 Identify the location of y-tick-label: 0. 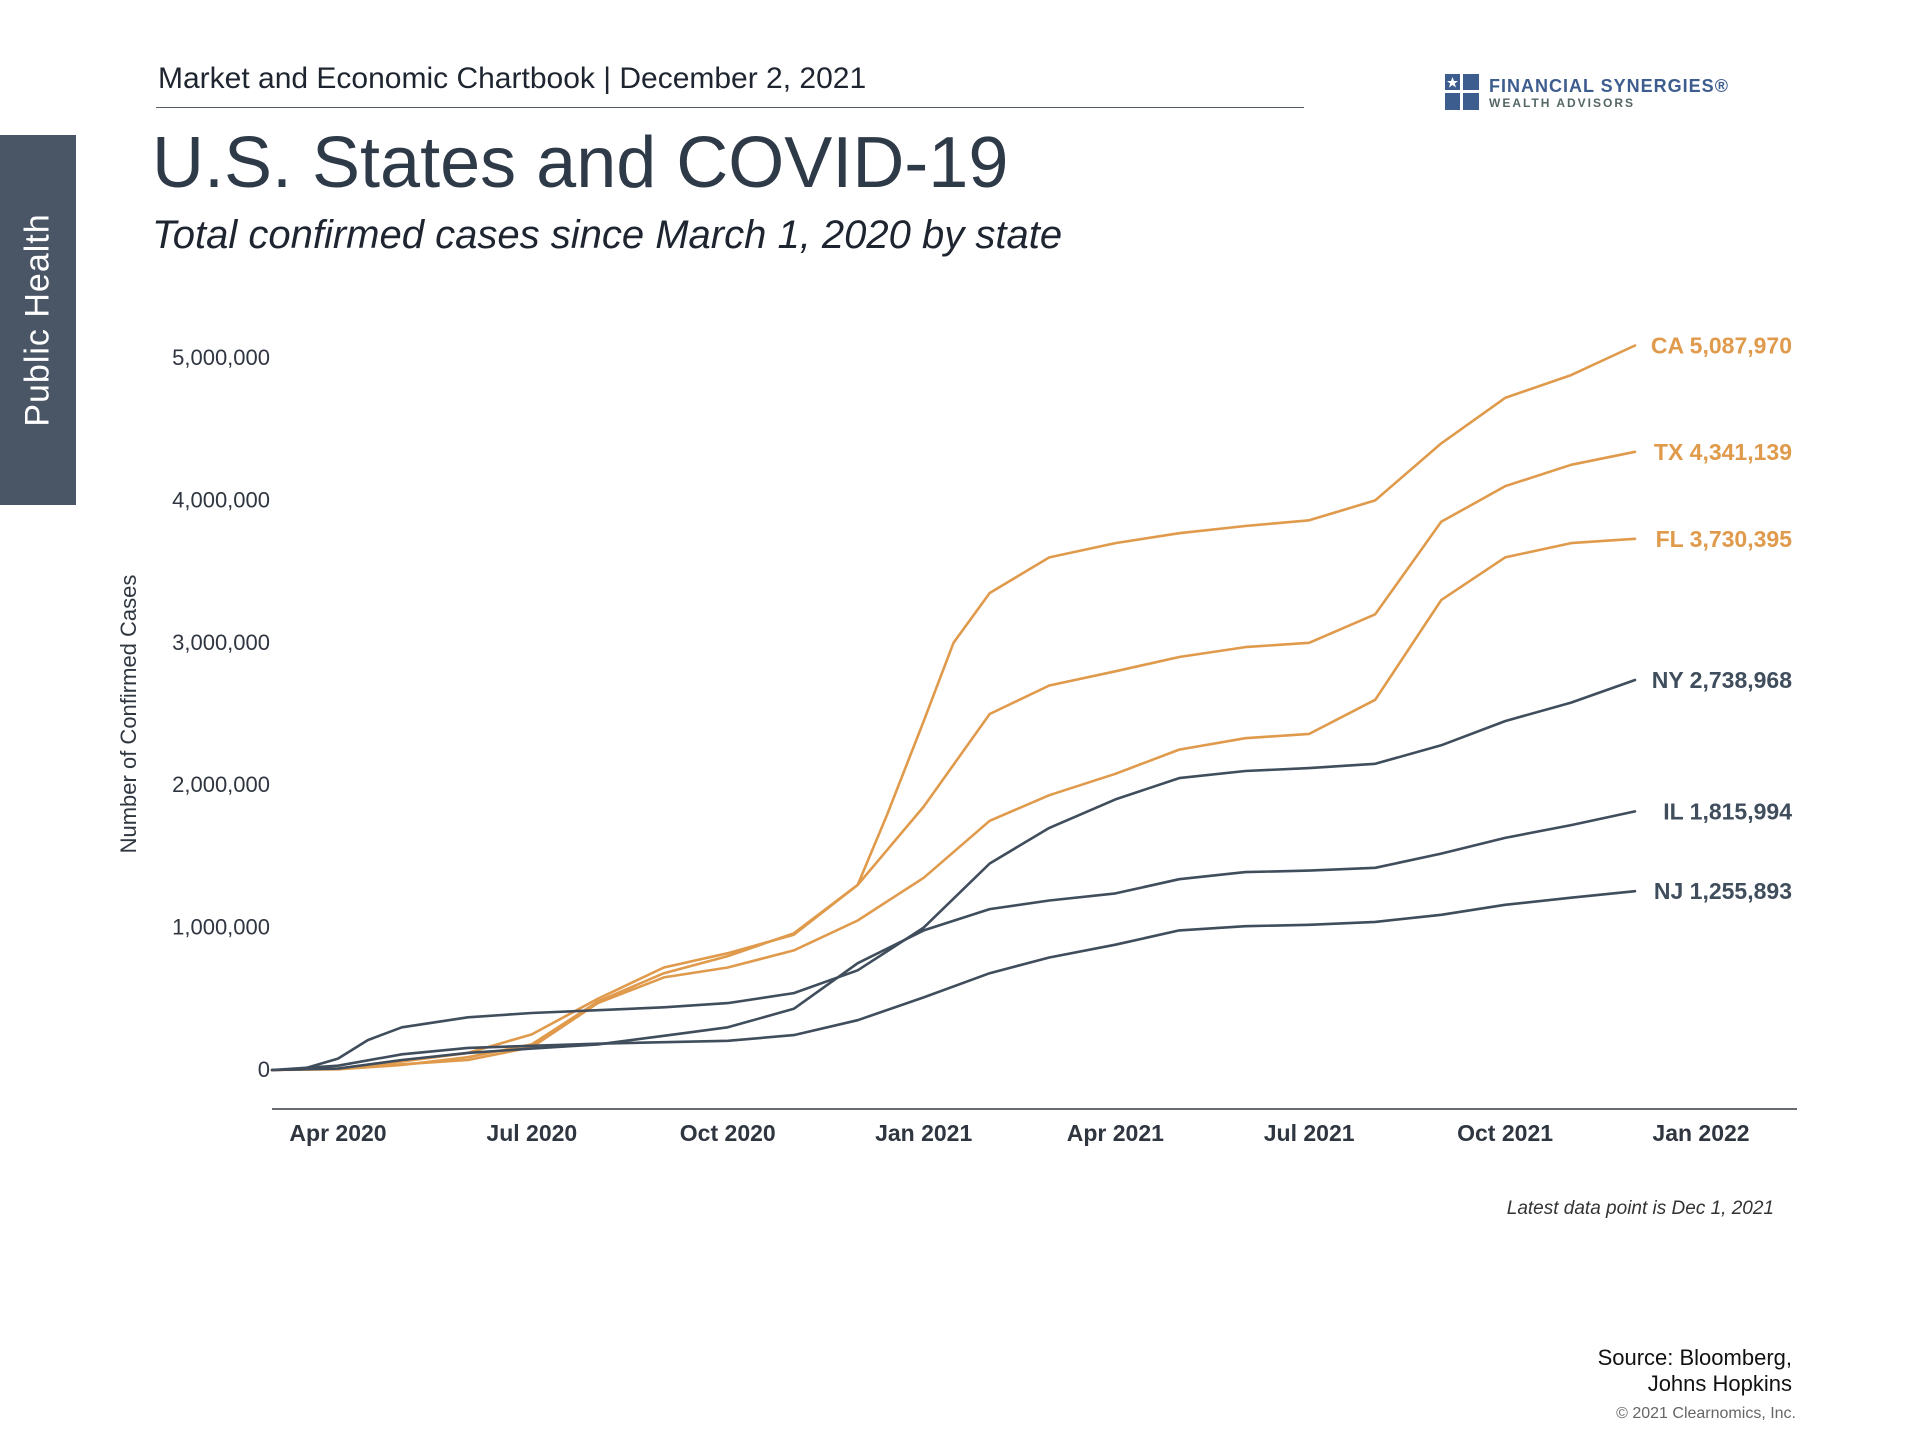
(264, 1069).